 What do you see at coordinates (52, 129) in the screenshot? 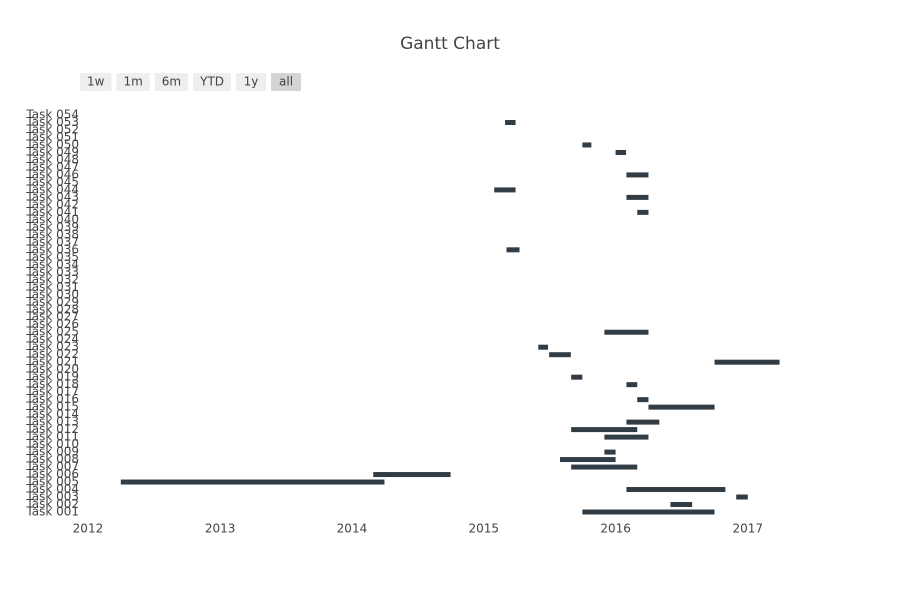
I see `y-tick-label: Task 052` at bounding box center [52, 129].